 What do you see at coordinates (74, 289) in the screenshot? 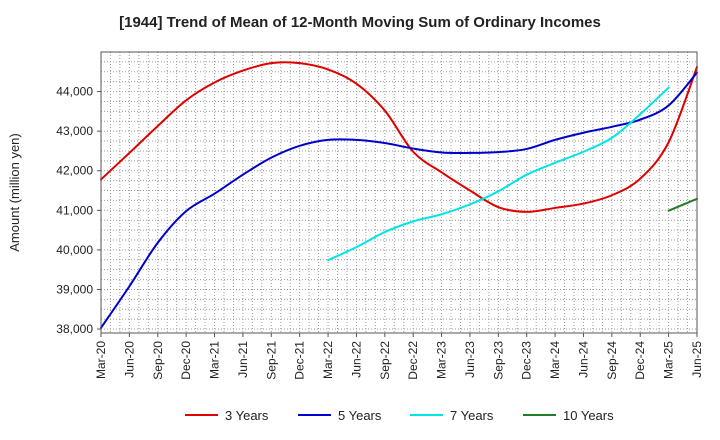
I see `y-tick-label: 39,000` at bounding box center [74, 289].